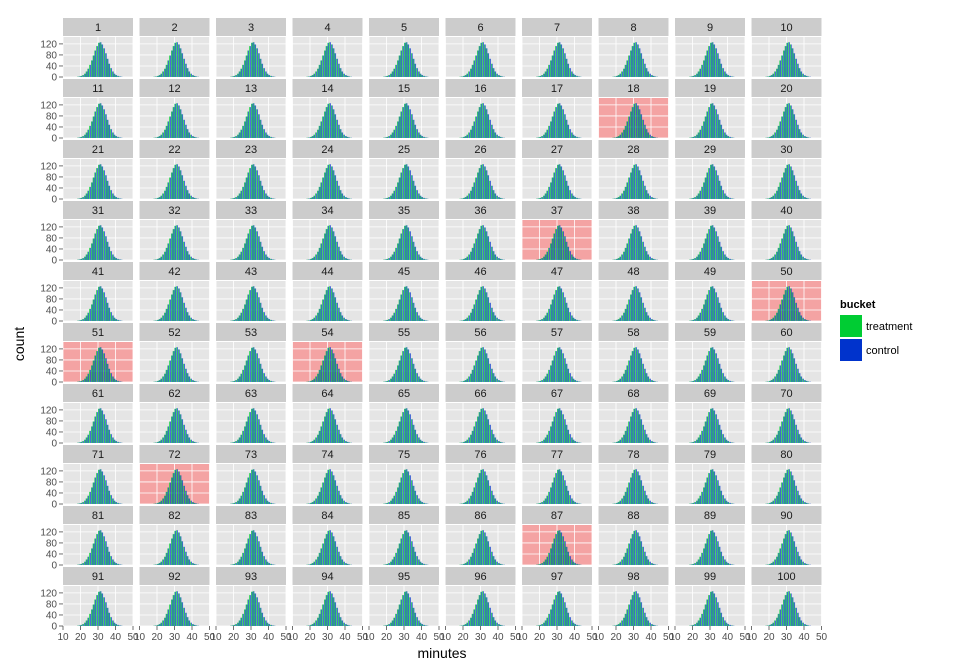  I want to click on facet-strip-label: 1, so click(98, 28).